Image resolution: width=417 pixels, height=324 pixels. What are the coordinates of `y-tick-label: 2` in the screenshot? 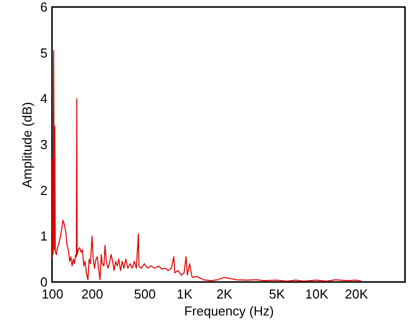 It's located at (44, 190).